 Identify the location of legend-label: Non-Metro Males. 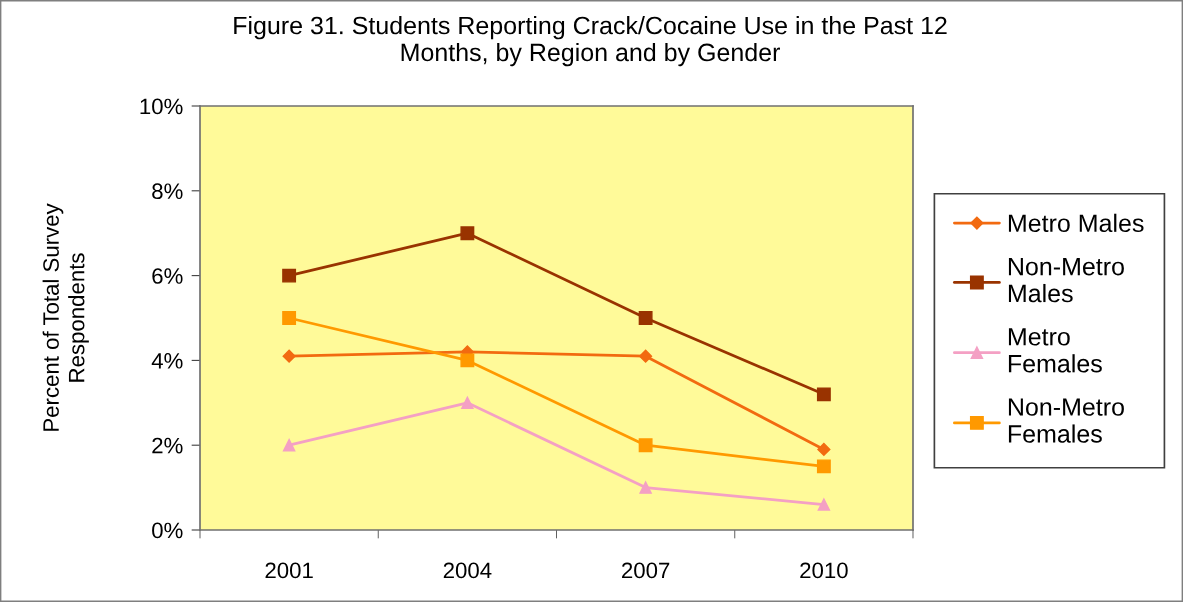
(1066, 280).